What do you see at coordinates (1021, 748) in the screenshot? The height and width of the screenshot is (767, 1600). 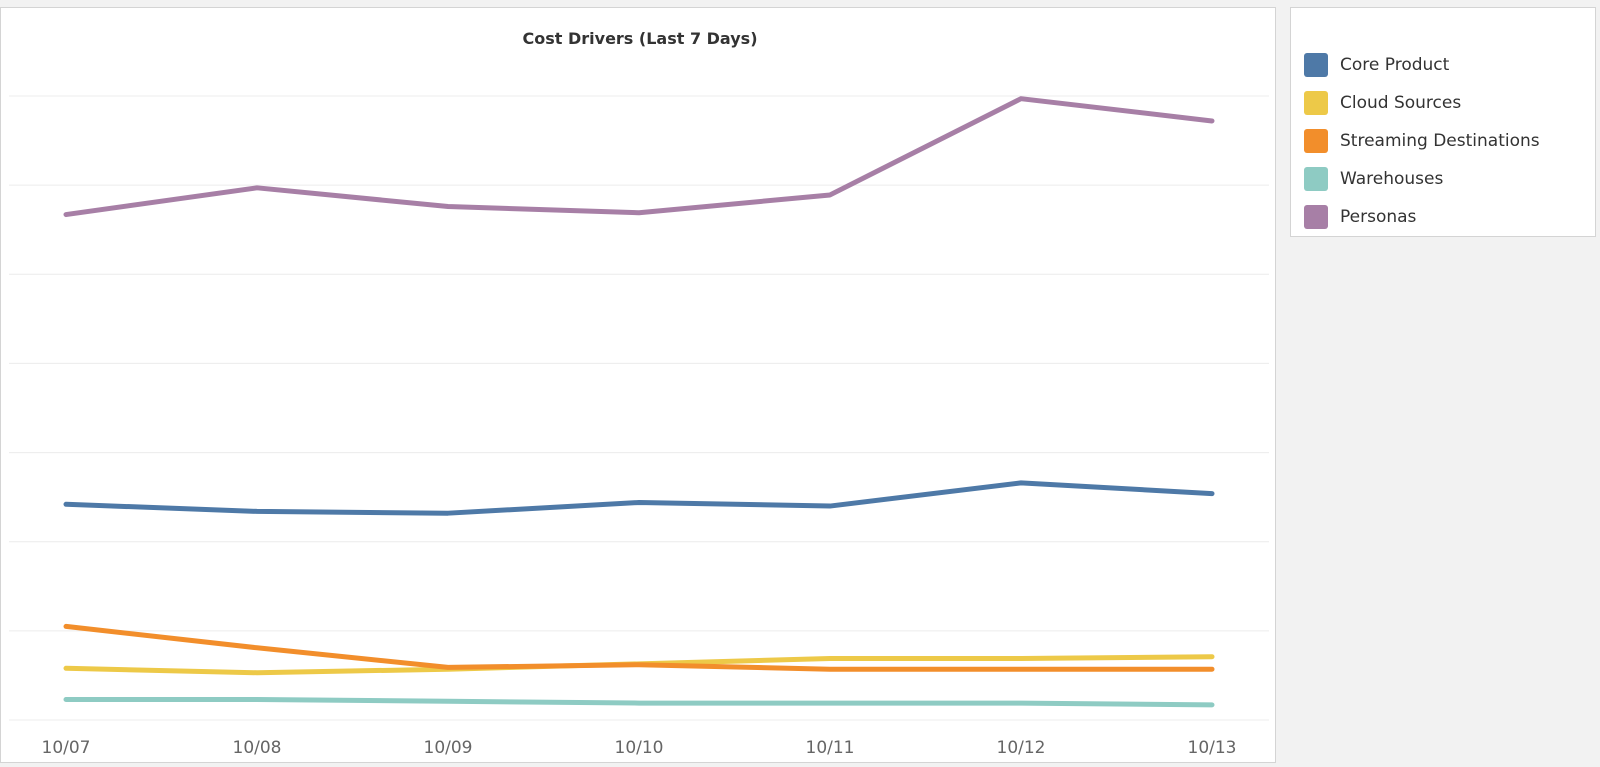 I see `x-tick-label: 10/12` at bounding box center [1021, 748].